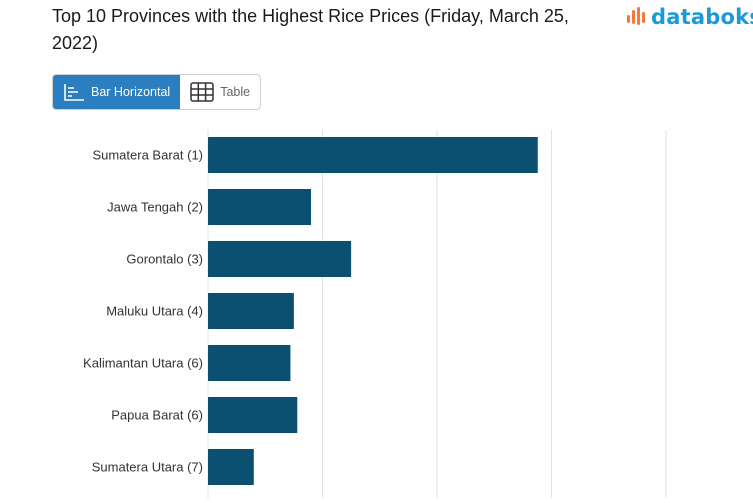 The height and width of the screenshot is (503, 753). I want to click on view-toggle: Bar Horizontal Table, so click(157, 92).